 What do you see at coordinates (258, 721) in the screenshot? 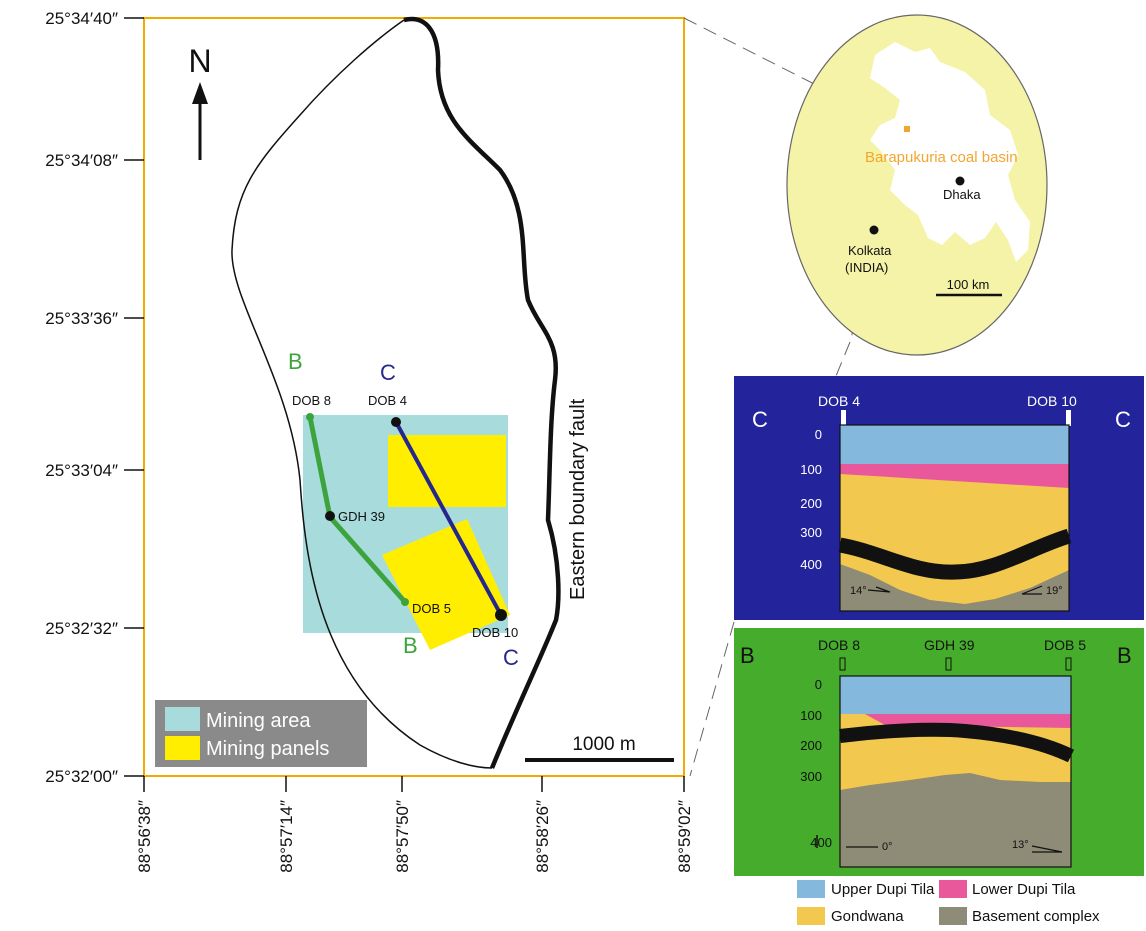
I see `legend-label: Mining area` at bounding box center [258, 721].